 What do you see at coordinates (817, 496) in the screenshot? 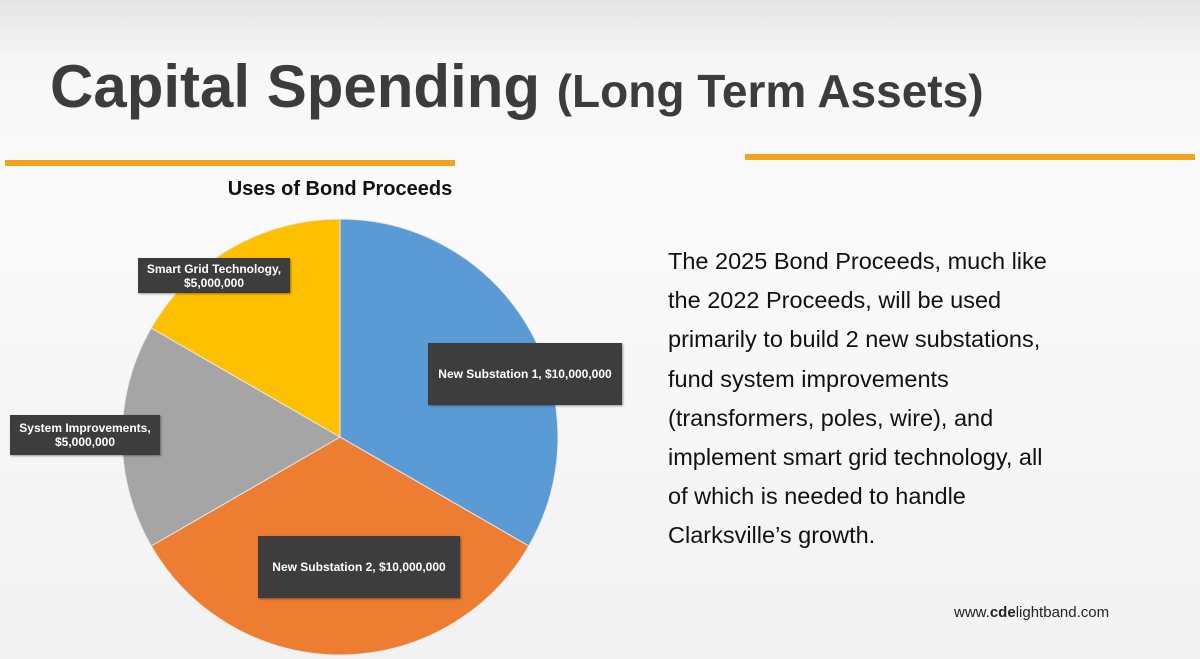
I see `body-line: of which is needed to handle` at bounding box center [817, 496].